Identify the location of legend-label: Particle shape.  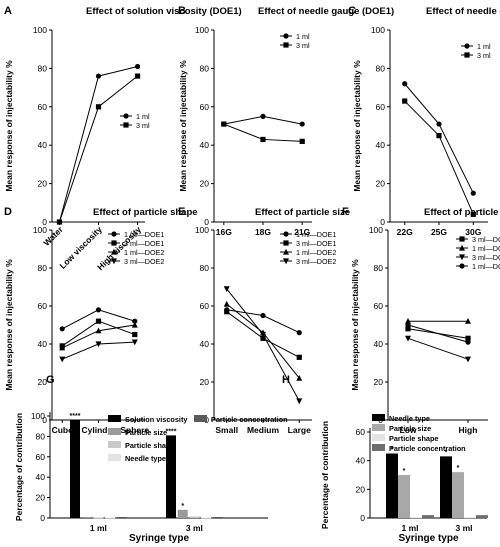
(149, 445).